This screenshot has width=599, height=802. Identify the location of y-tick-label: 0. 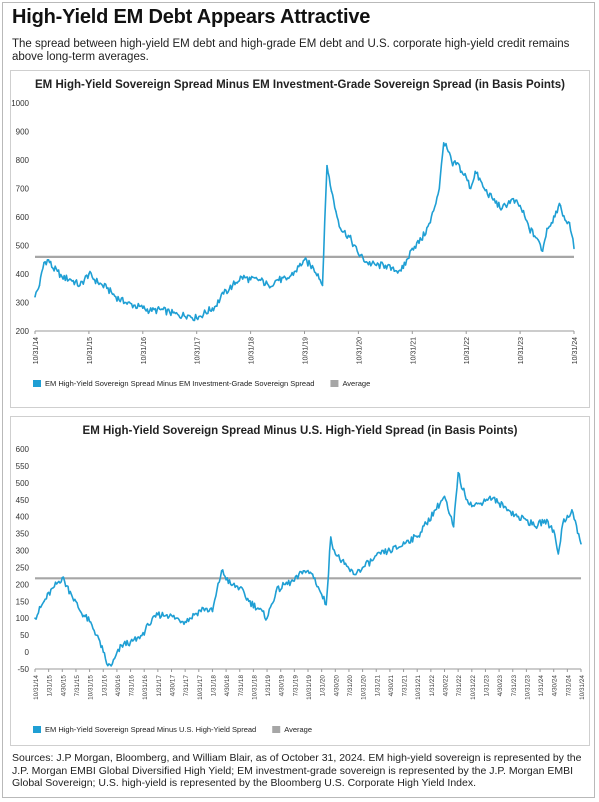
(27, 652).